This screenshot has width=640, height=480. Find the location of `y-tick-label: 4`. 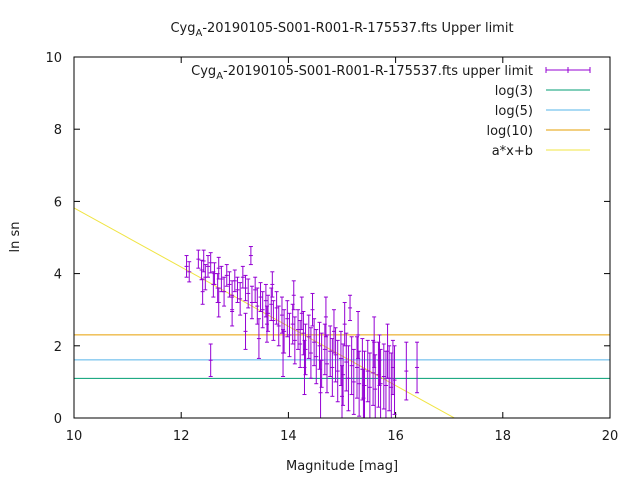

y-tick-label: 4 is located at coordinates (58, 275).